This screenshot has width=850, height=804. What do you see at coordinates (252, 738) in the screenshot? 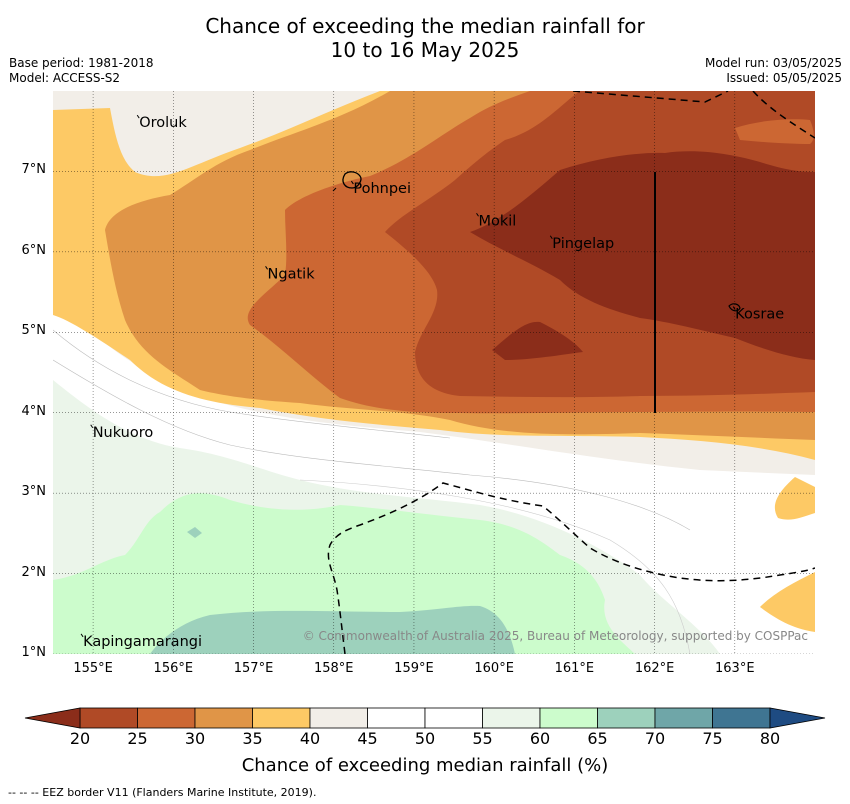
I see `colorbar-tick-label: 35` at bounding box center [252, 738].